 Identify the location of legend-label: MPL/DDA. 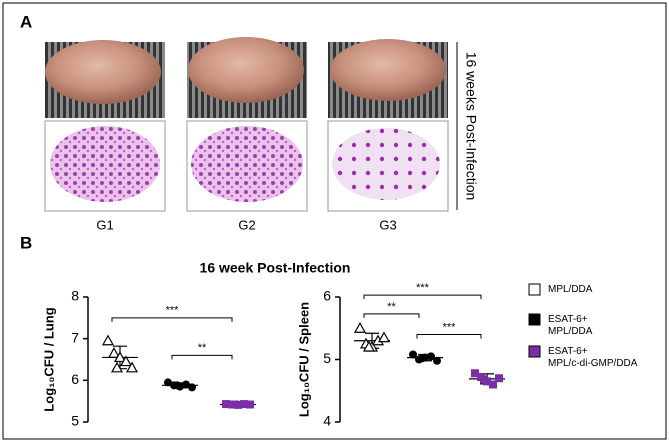
(570, 289).